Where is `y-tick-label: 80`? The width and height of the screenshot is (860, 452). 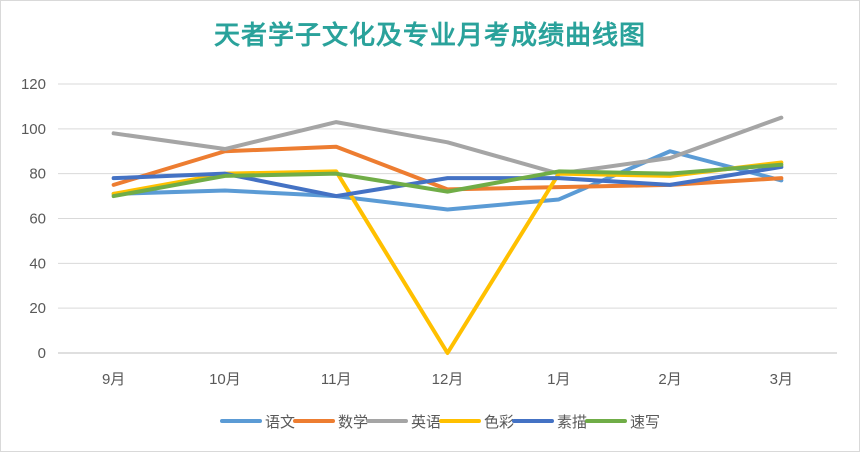 y-tick-label: 80 is located at coordinates (37, 174).